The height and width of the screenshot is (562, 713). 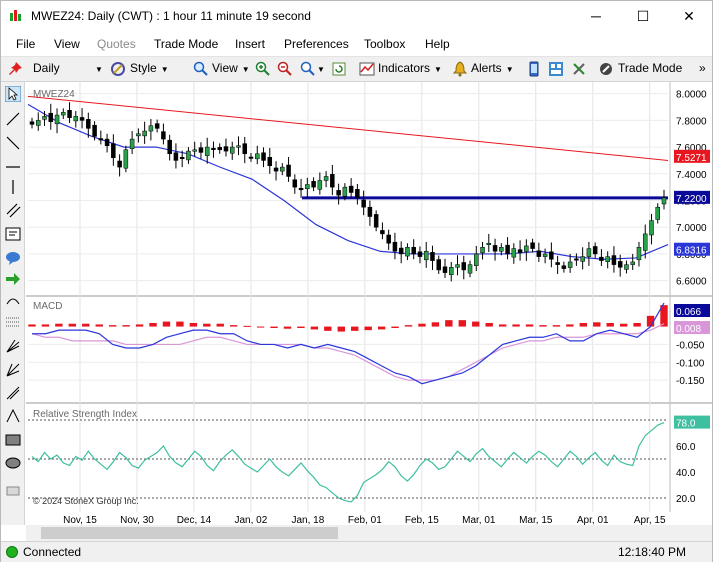 What do you see at coordinates (348, 462) in the screenshot?
I see `rsi-pane` at bounding box center [348, 462].